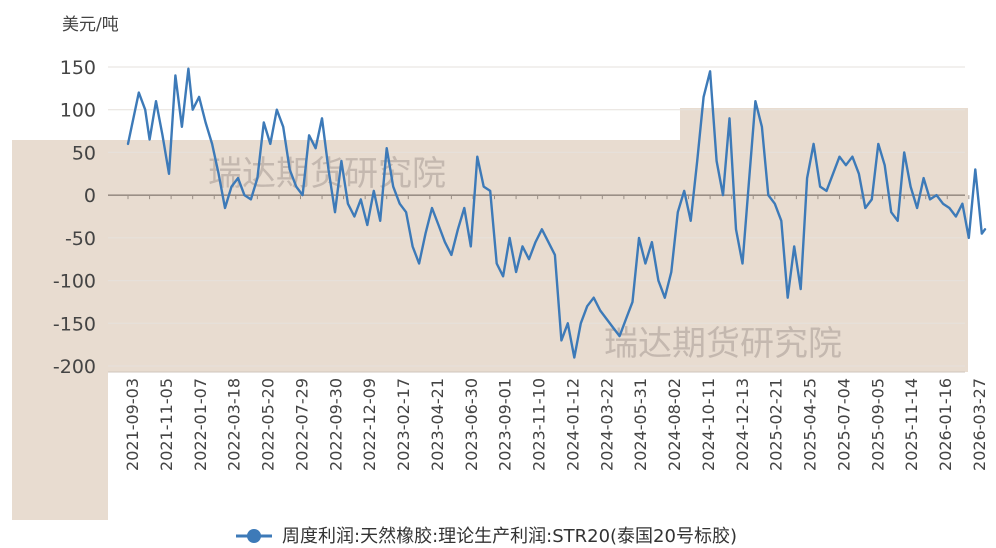 Image resolution: width=996 pixels, height=548 pixels. Describe the element at coordinates (78, 68) in the screenshot. I see `y-tick-label: 150` at that location.